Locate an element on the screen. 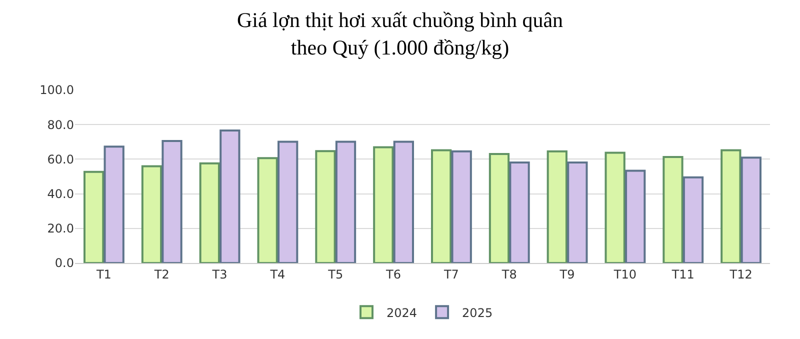 The image size is (800, 339). x-tick-label: T9 is located at coordinates (566, 274).